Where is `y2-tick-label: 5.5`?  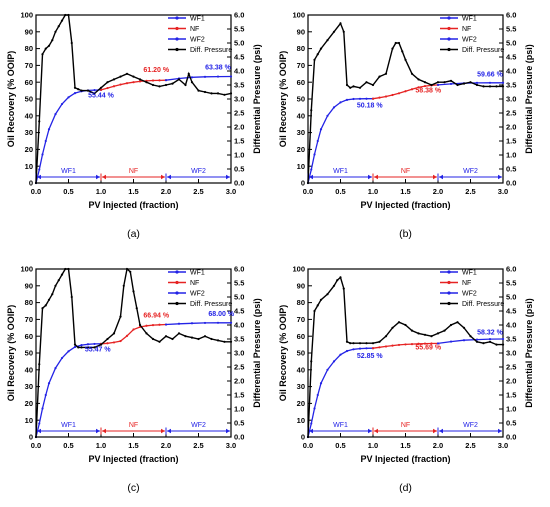
y2-tick-label: 5.5 is located at coordinates (239, 283).